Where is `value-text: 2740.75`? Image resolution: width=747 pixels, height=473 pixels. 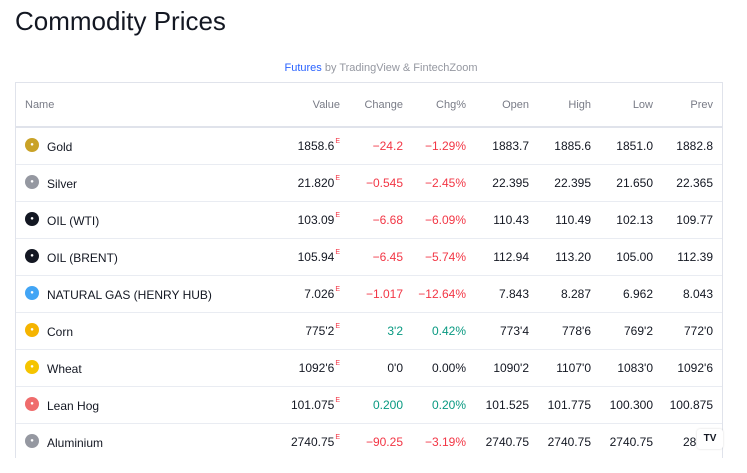
value-text: 2740.75 is located at coordinates (312, 442).